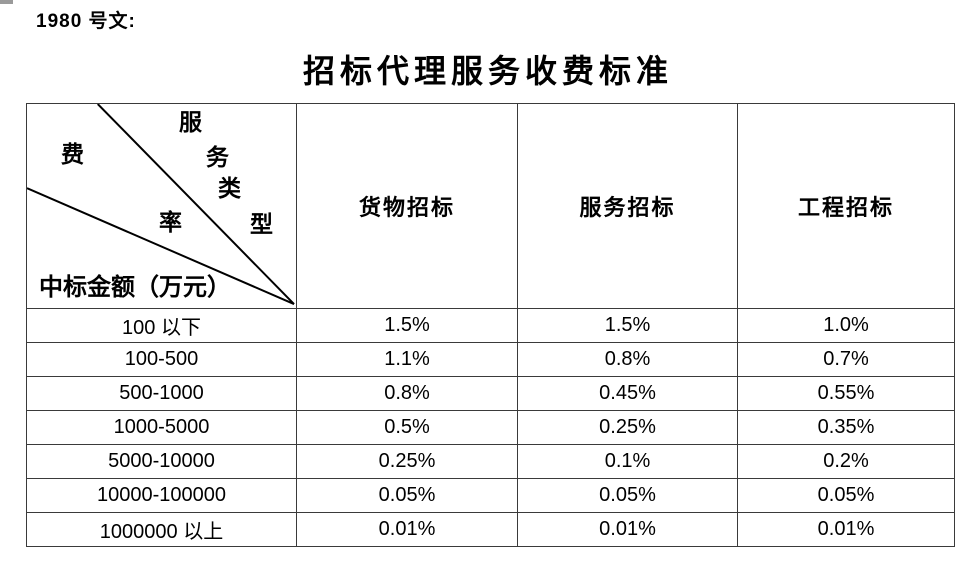 Image resolution: width=976 pixels, height=581 pixels. I want to click on diagonal-split-lines, so click(161, 204).